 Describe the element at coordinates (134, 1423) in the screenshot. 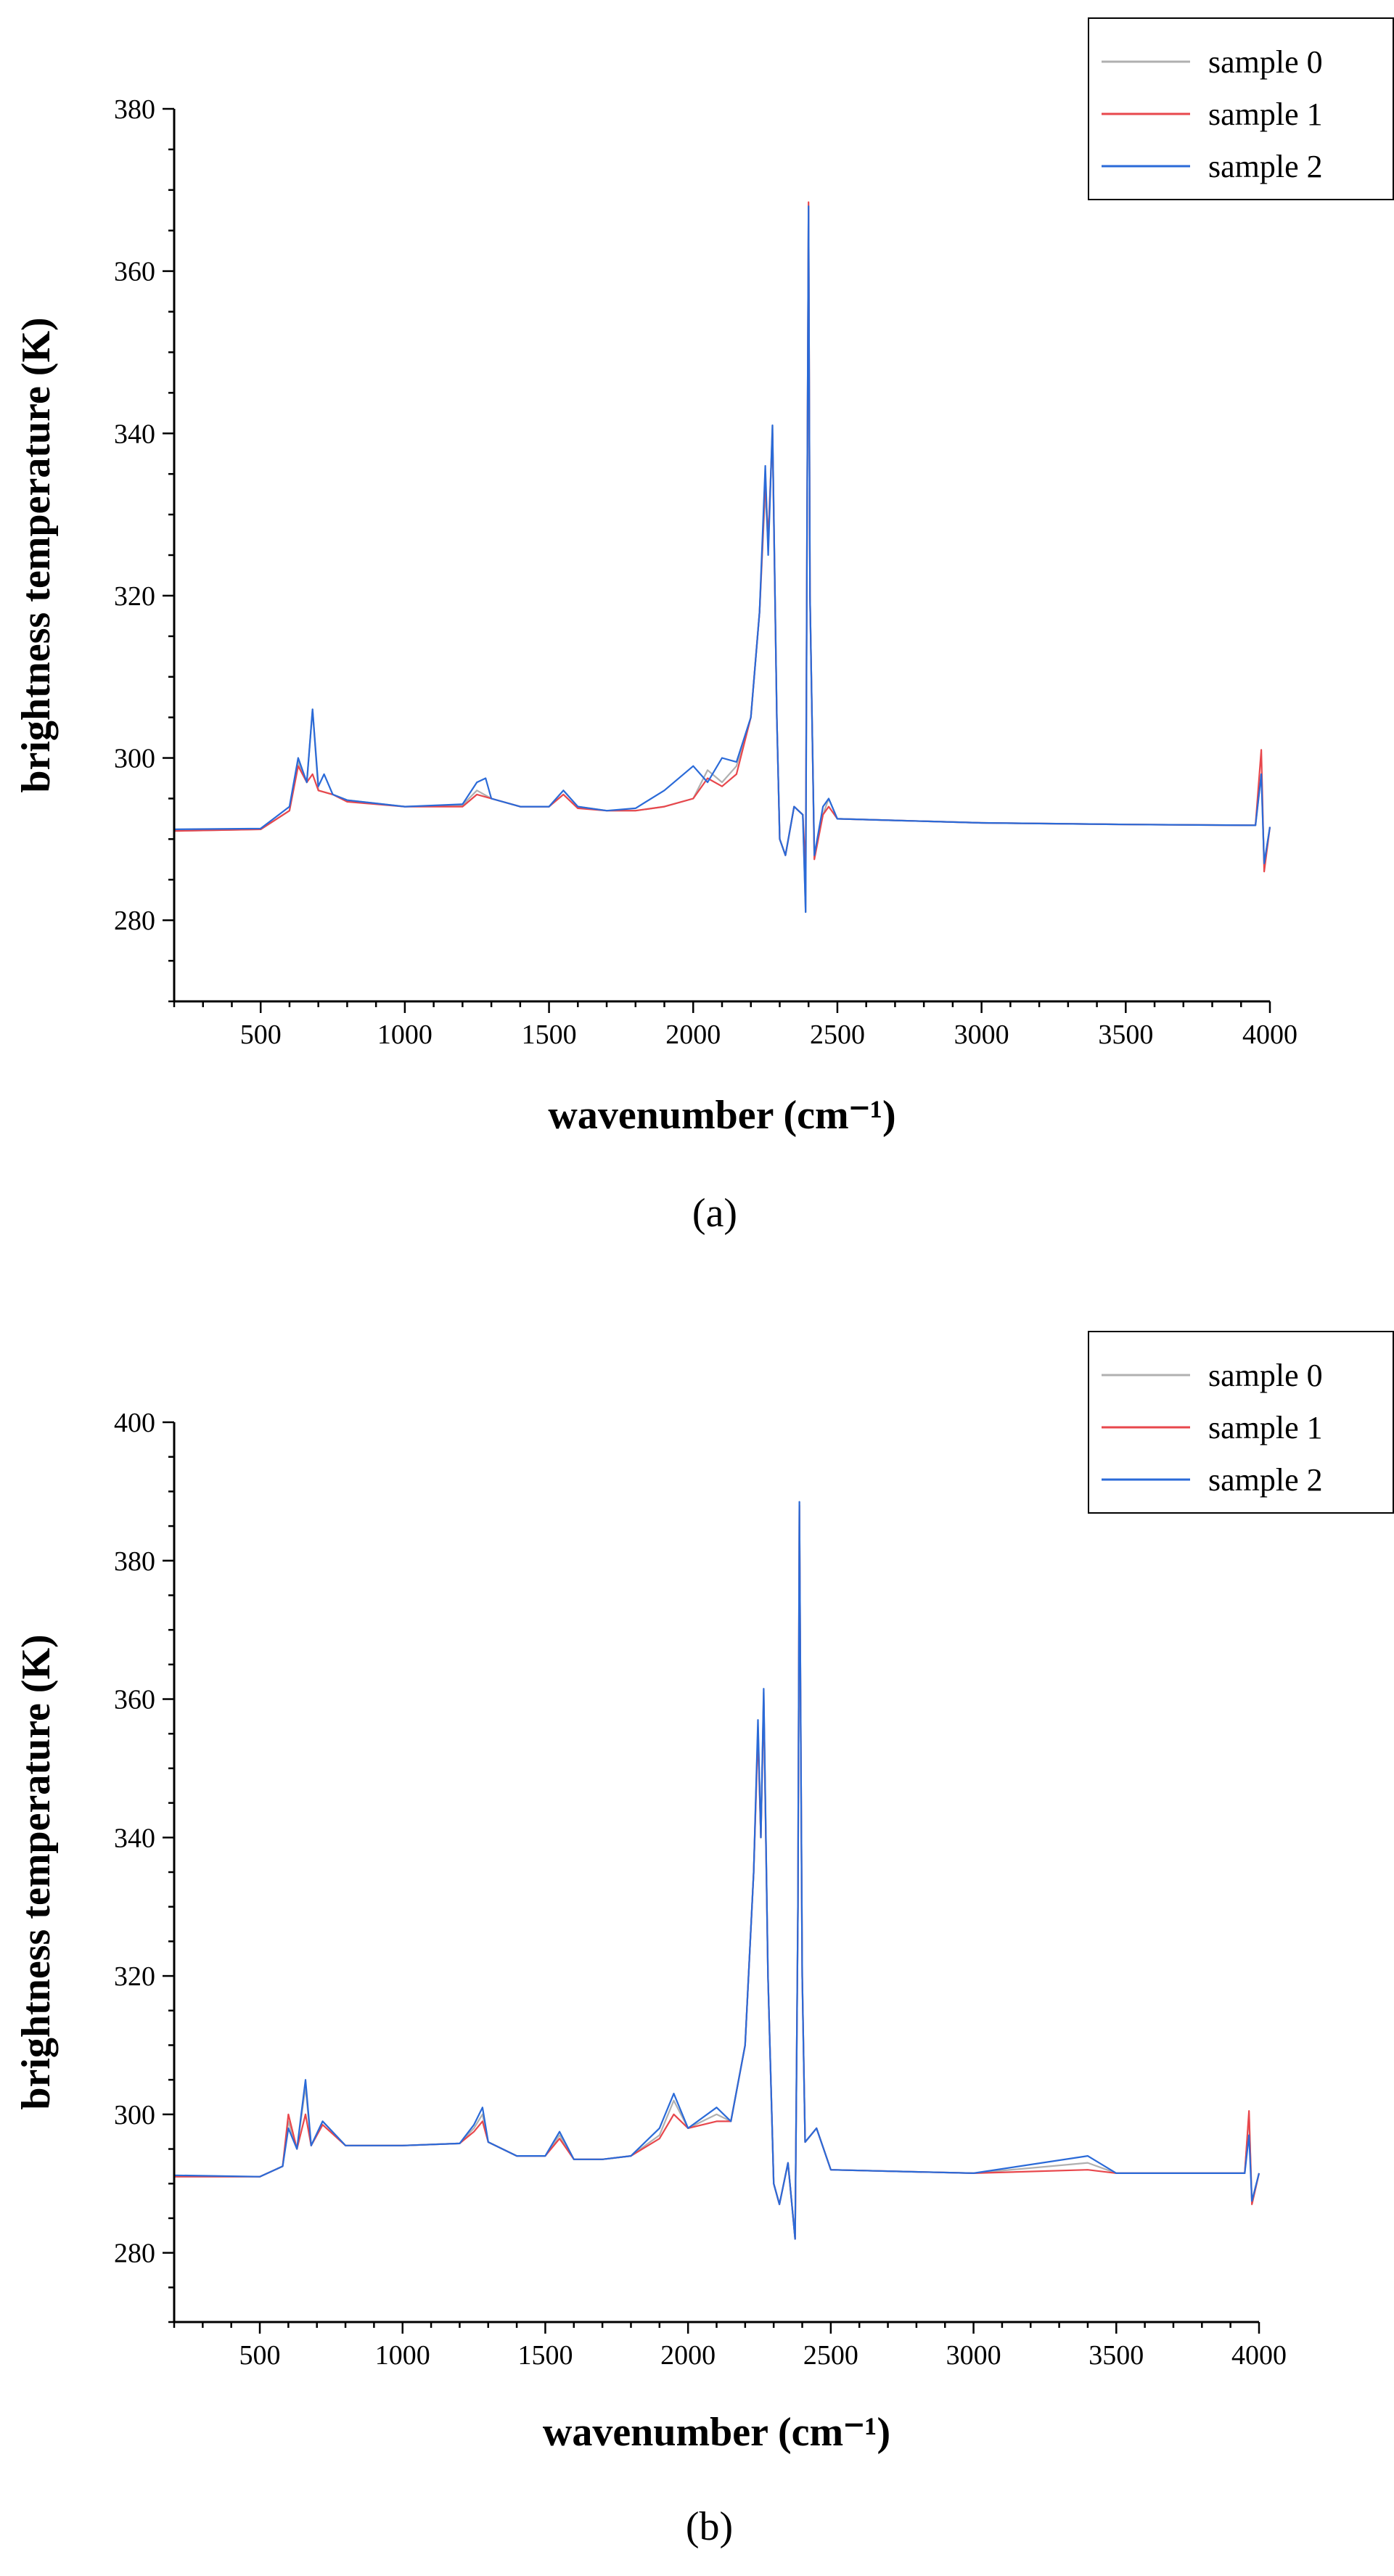

I see `y-tick-label: 400` at that location.